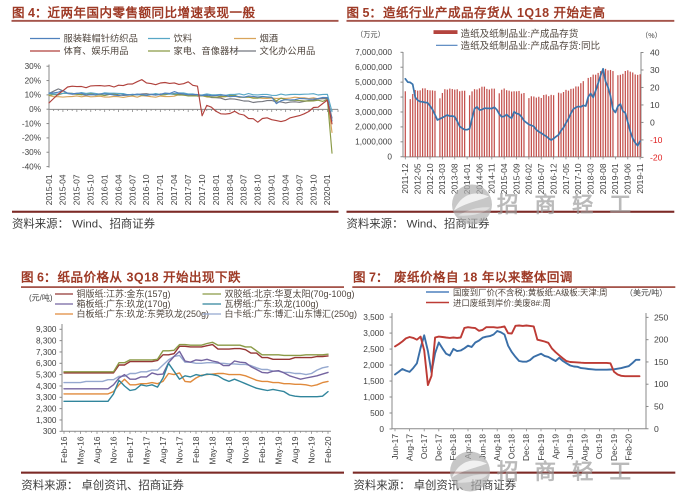 This screenshot has height=501, width=689. What do you see at coordinates (183, 38) in the screenshot?
I see `svg-text: 饮料` at bounding box center [183, 38].